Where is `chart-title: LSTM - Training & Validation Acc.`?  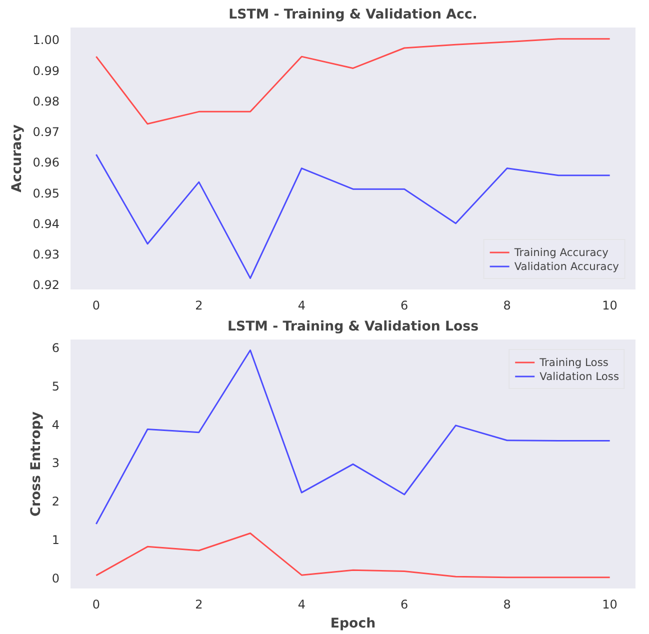 chart-title: LSTM - Training & Validation Acc. is located at coordinates (353, 15).